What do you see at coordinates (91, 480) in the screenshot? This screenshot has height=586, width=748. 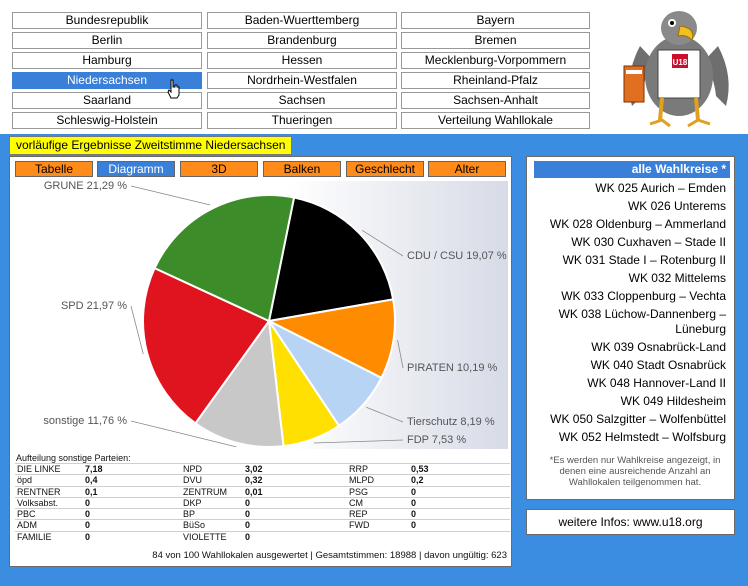 I see `party-value: 0,4` at bounding box center [91, 480].